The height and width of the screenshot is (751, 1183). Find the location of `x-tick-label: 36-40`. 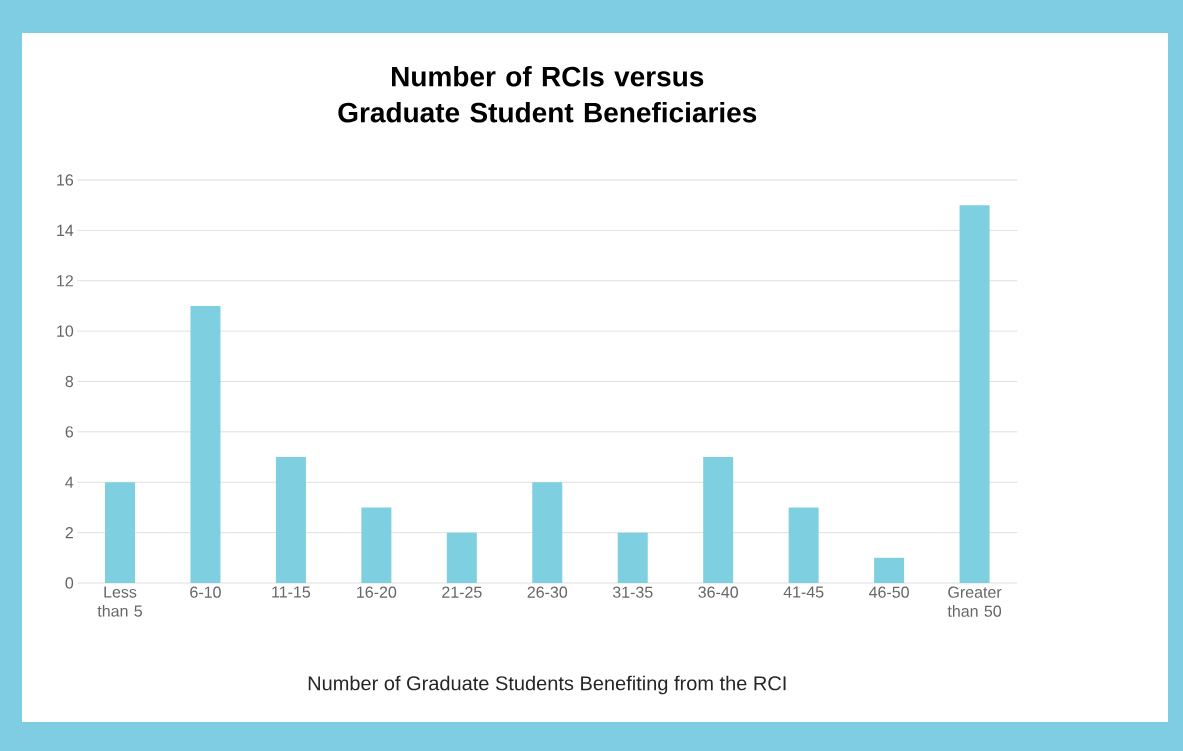

x-tick-label: 36-40 is located at coordinates (718, 592).